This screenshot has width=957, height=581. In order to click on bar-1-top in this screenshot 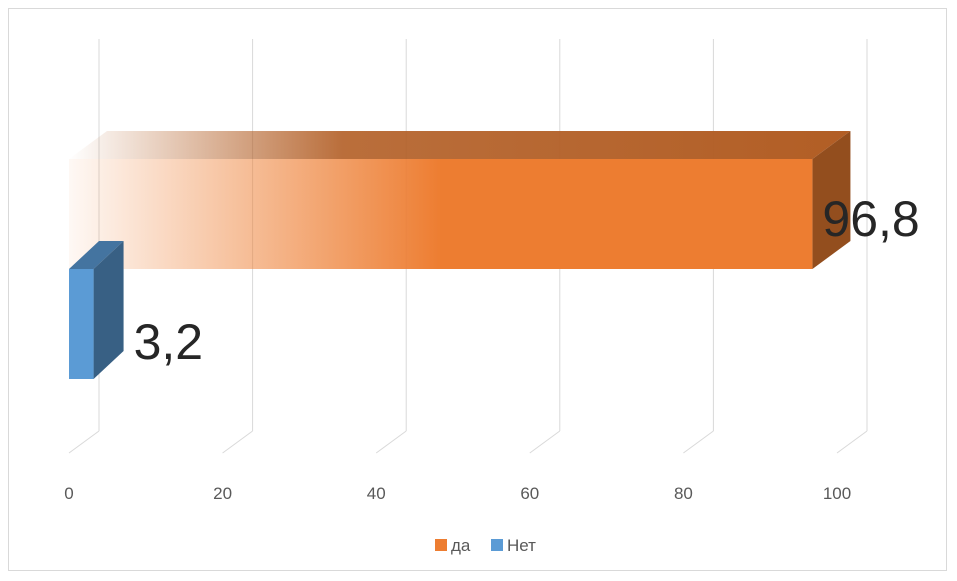, I will do `click(460, 145)`.